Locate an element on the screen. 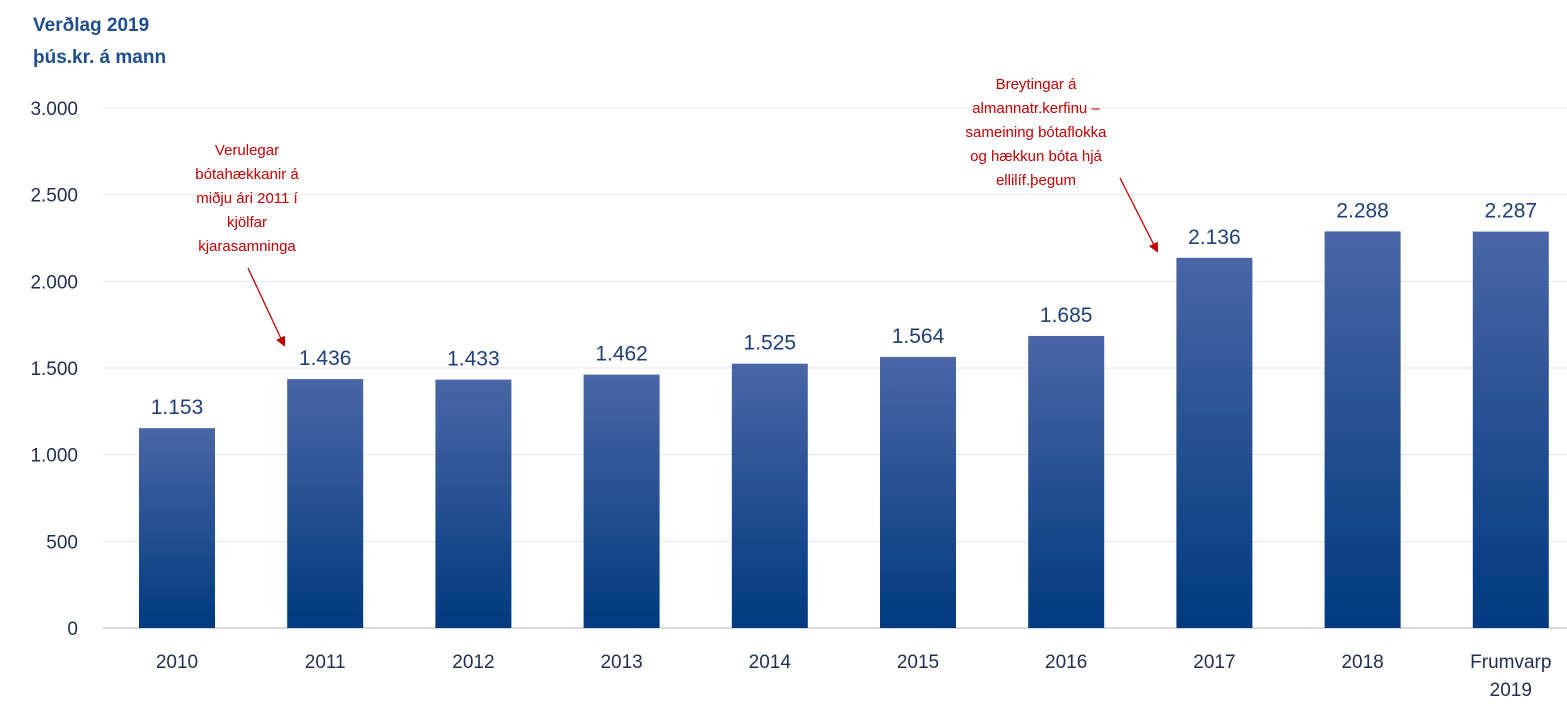 The height and width of the screenshot is (704, 1567). y-tick-label: 1.500 is located at coordinates (54, 369).